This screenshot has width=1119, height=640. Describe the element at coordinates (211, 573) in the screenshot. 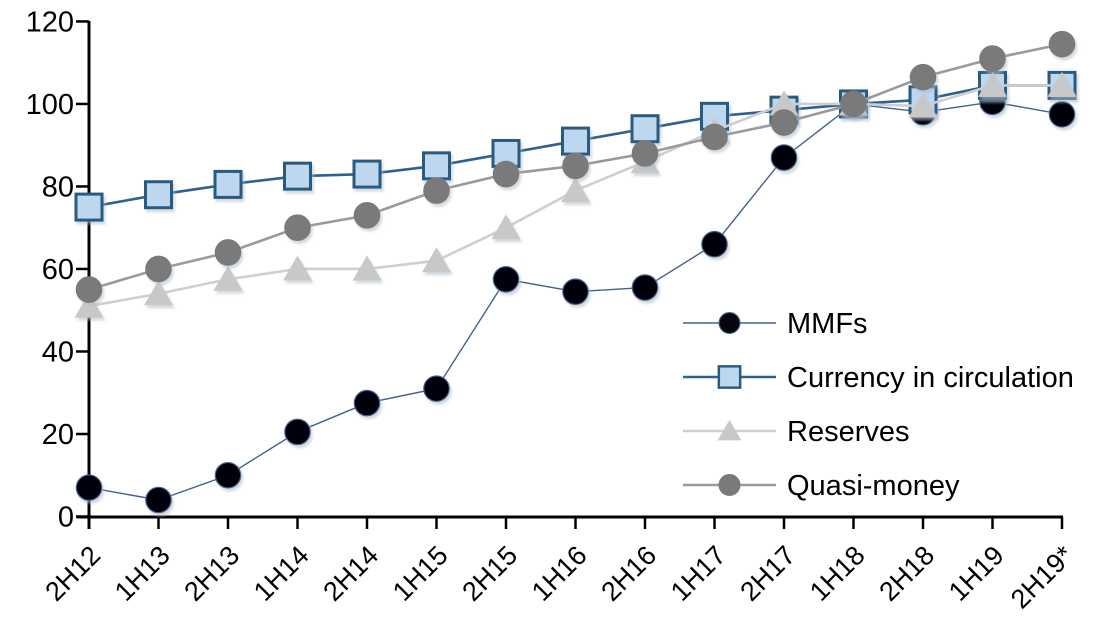

I see `x-tick-label: 2H13` at that location.